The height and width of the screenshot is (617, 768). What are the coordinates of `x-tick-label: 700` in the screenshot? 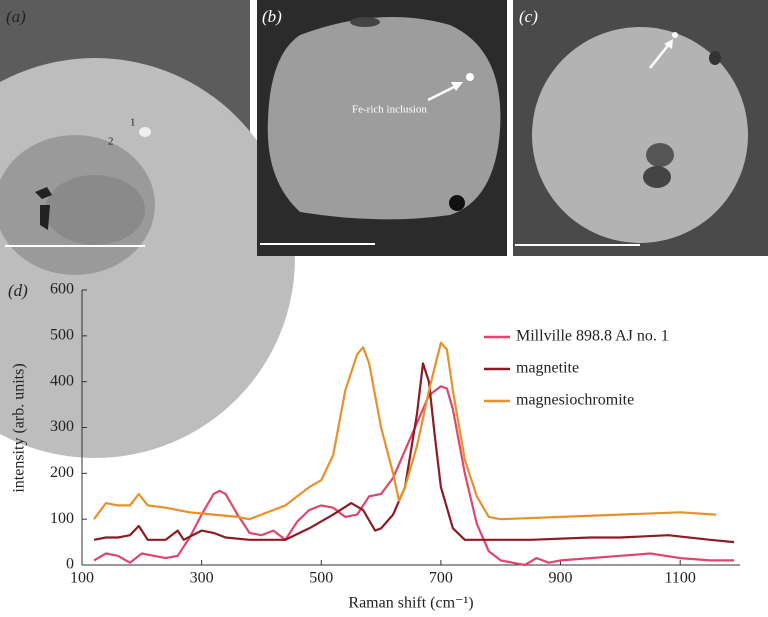 It's located at (441, 578).